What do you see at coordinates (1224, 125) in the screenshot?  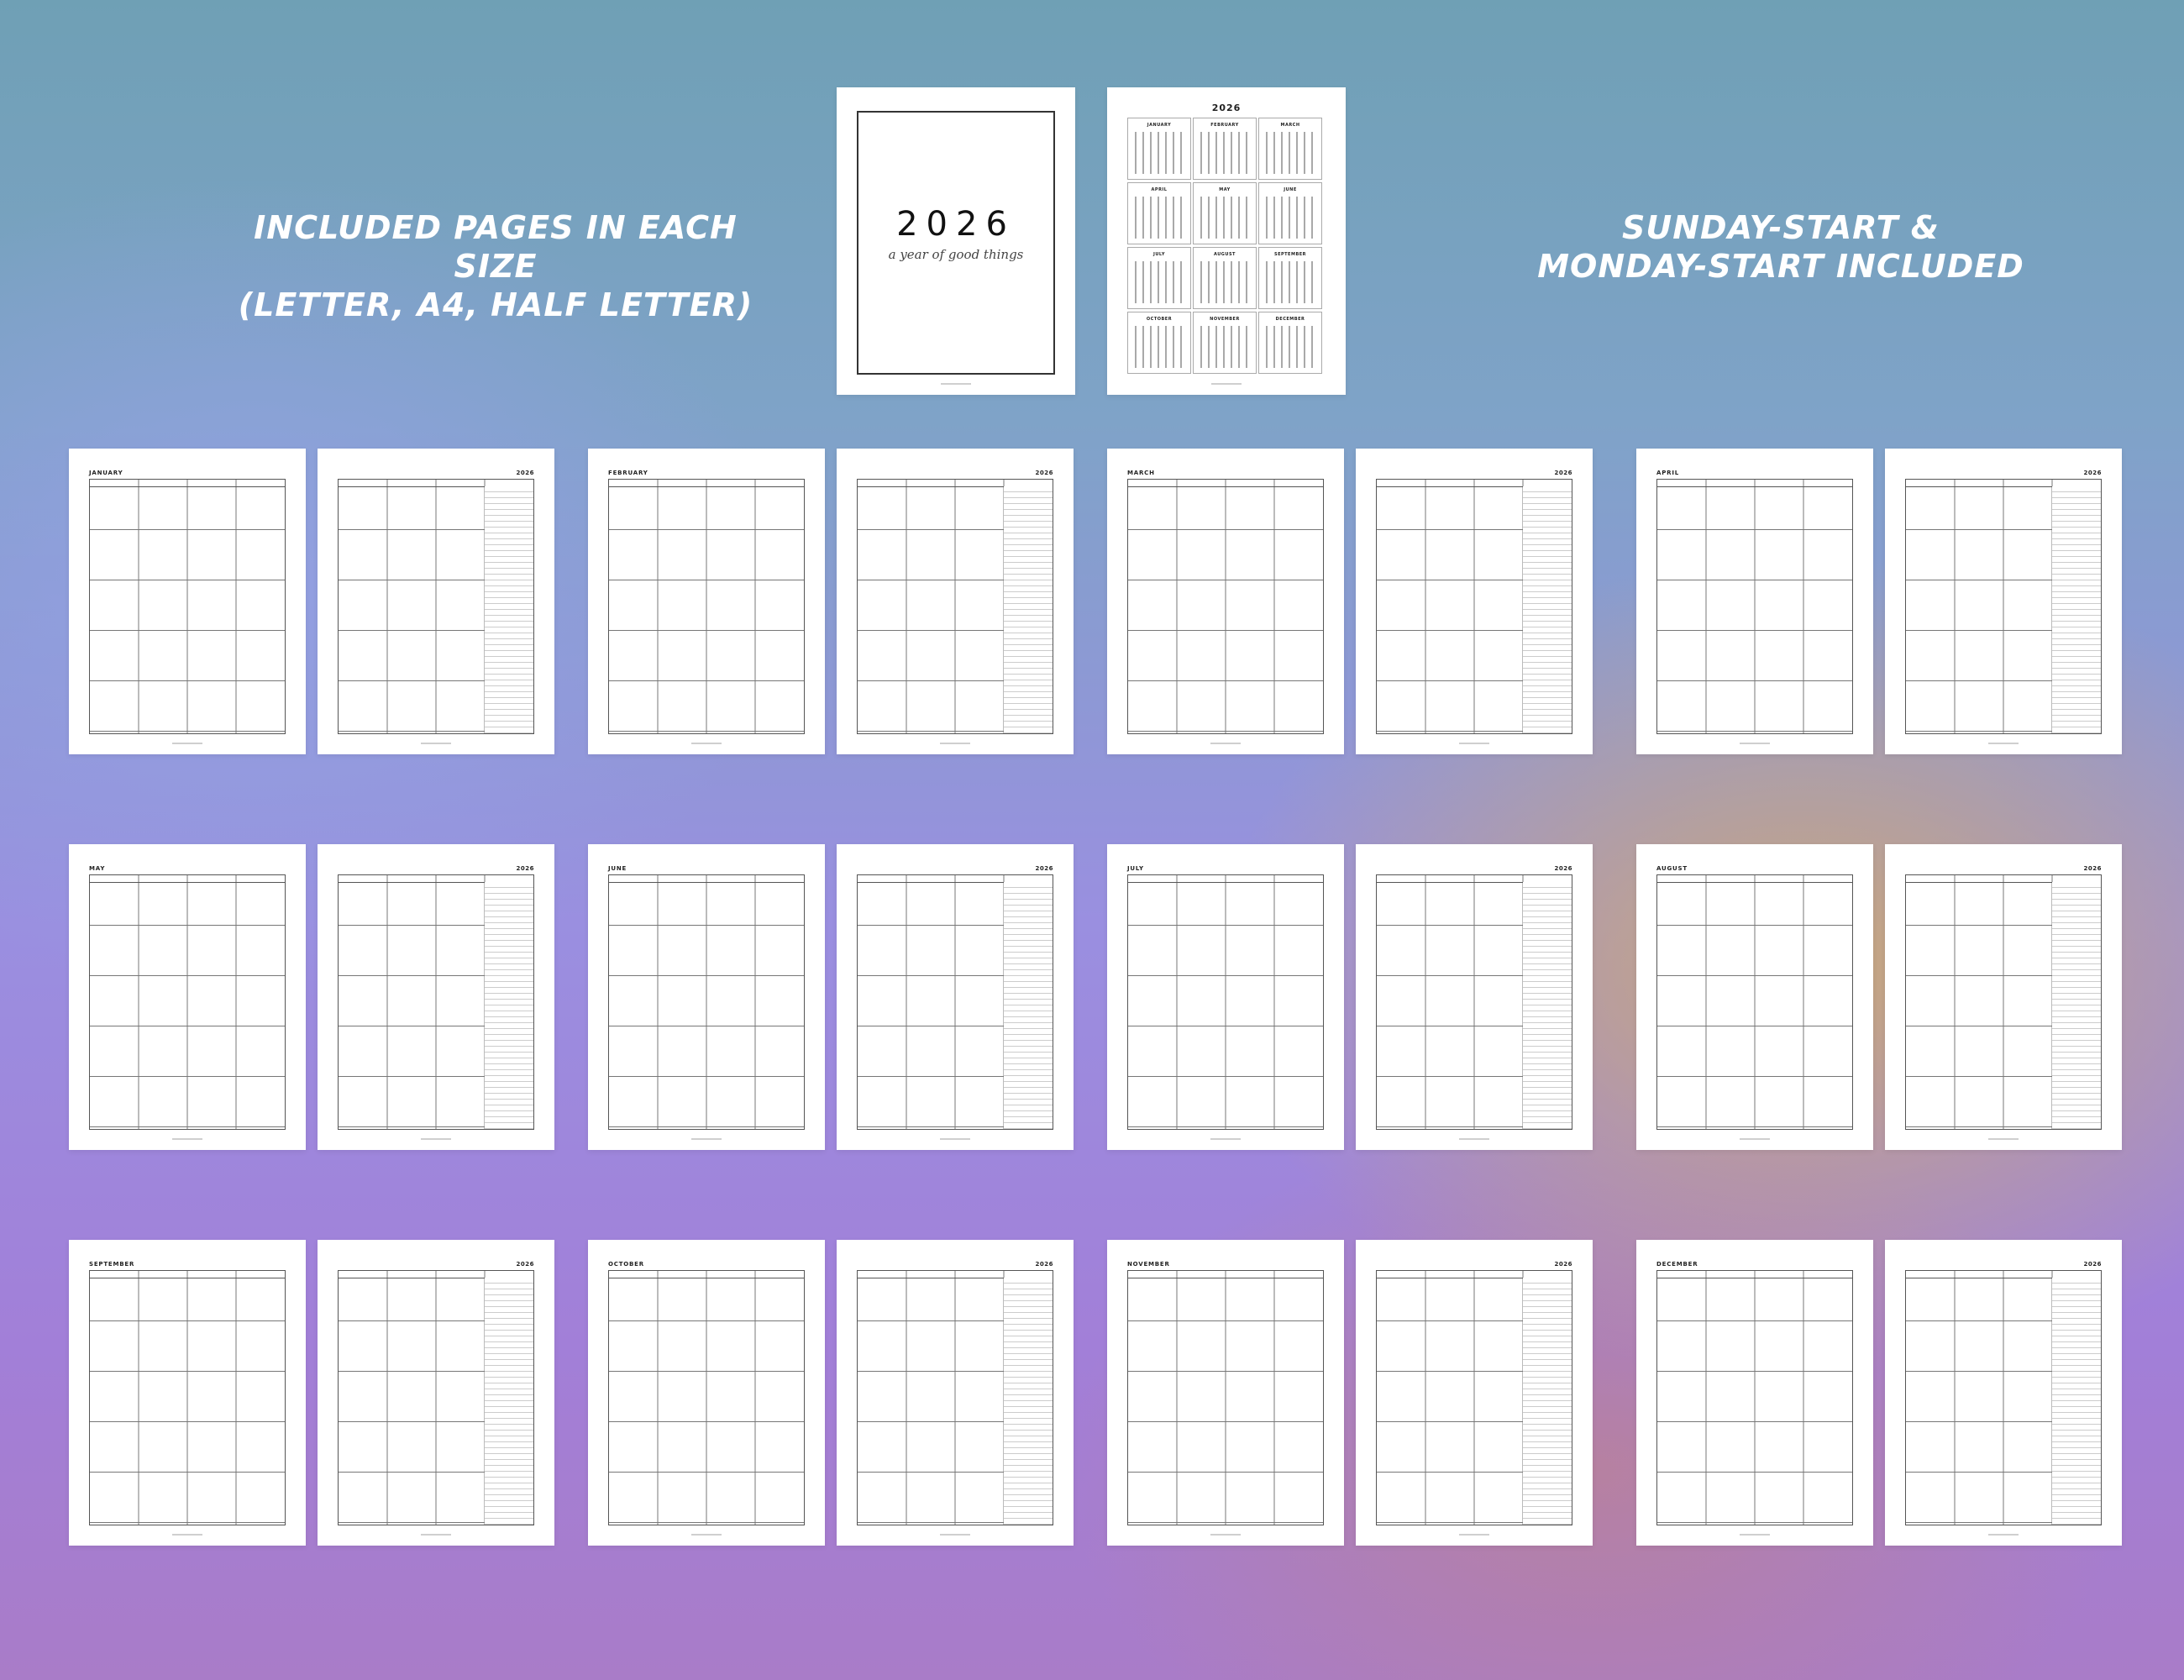 I see `mini-calendar-month: FEBRUARY` at bounding box center [1224, 125].